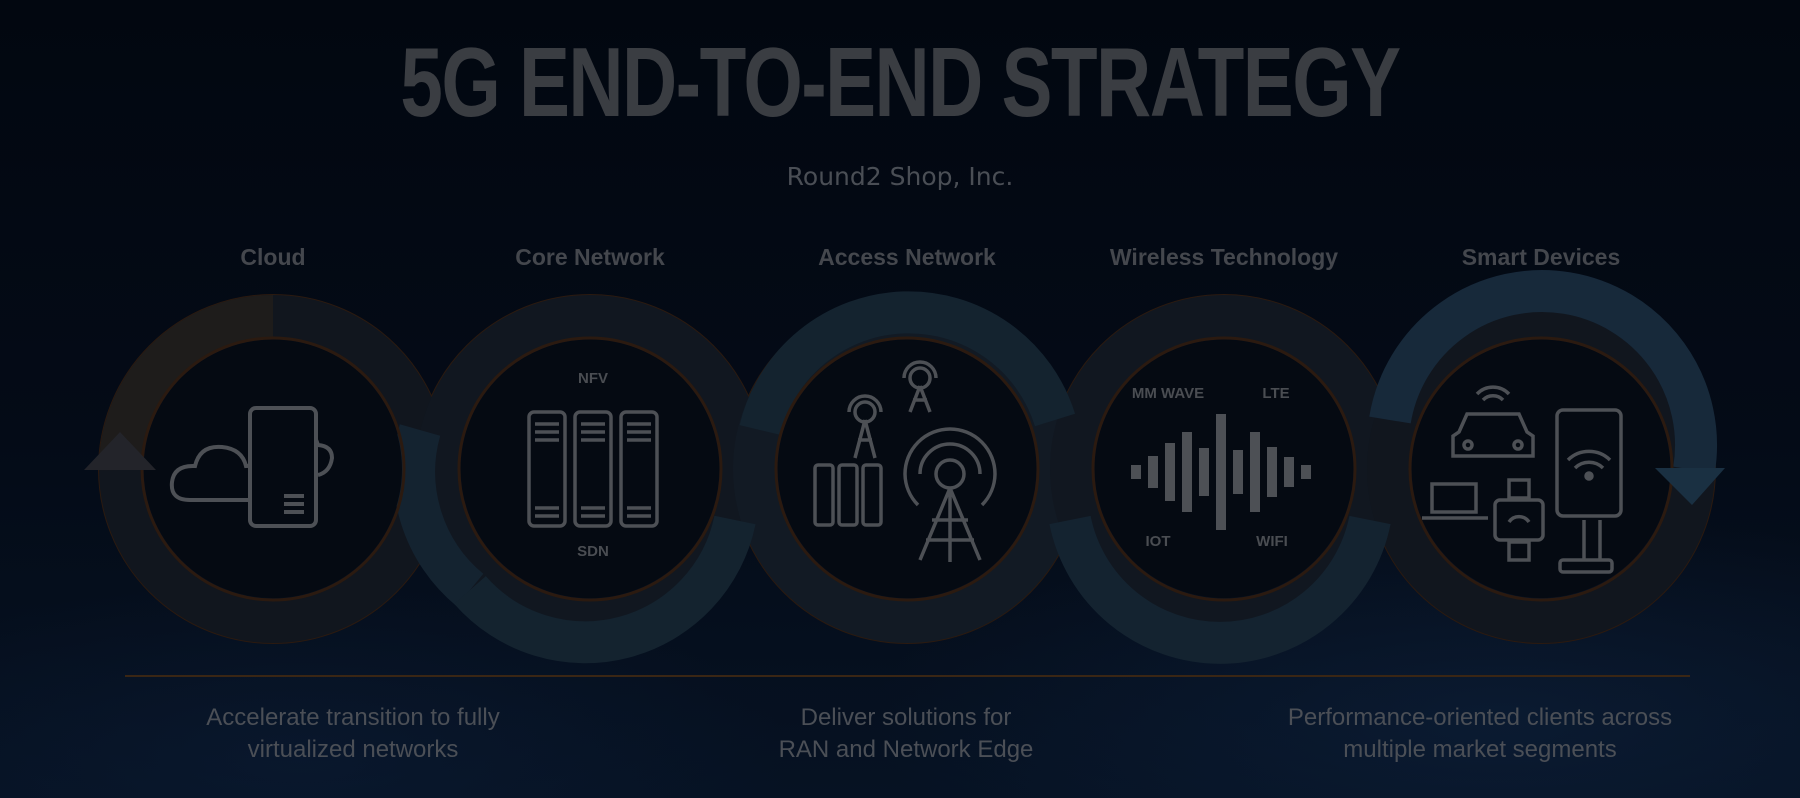 The image size is (1800, 798). I want to click on right-arrow-head-icon, so click(1690, 486).